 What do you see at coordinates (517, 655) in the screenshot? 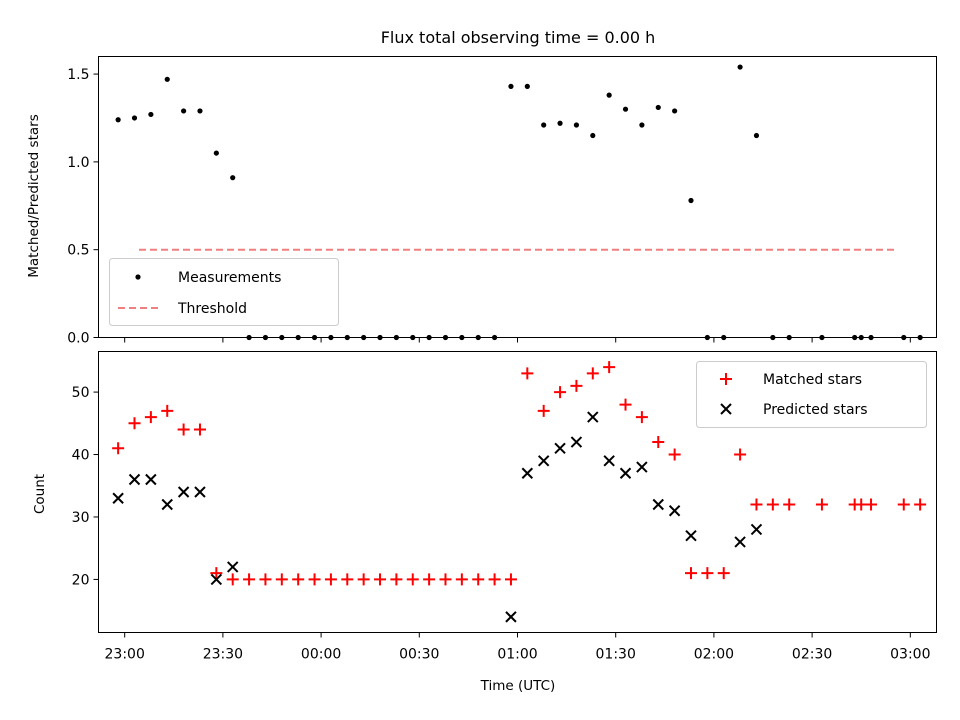
I see `bottom-x-tick-label: 01:00` at bounding box center [517, 655].